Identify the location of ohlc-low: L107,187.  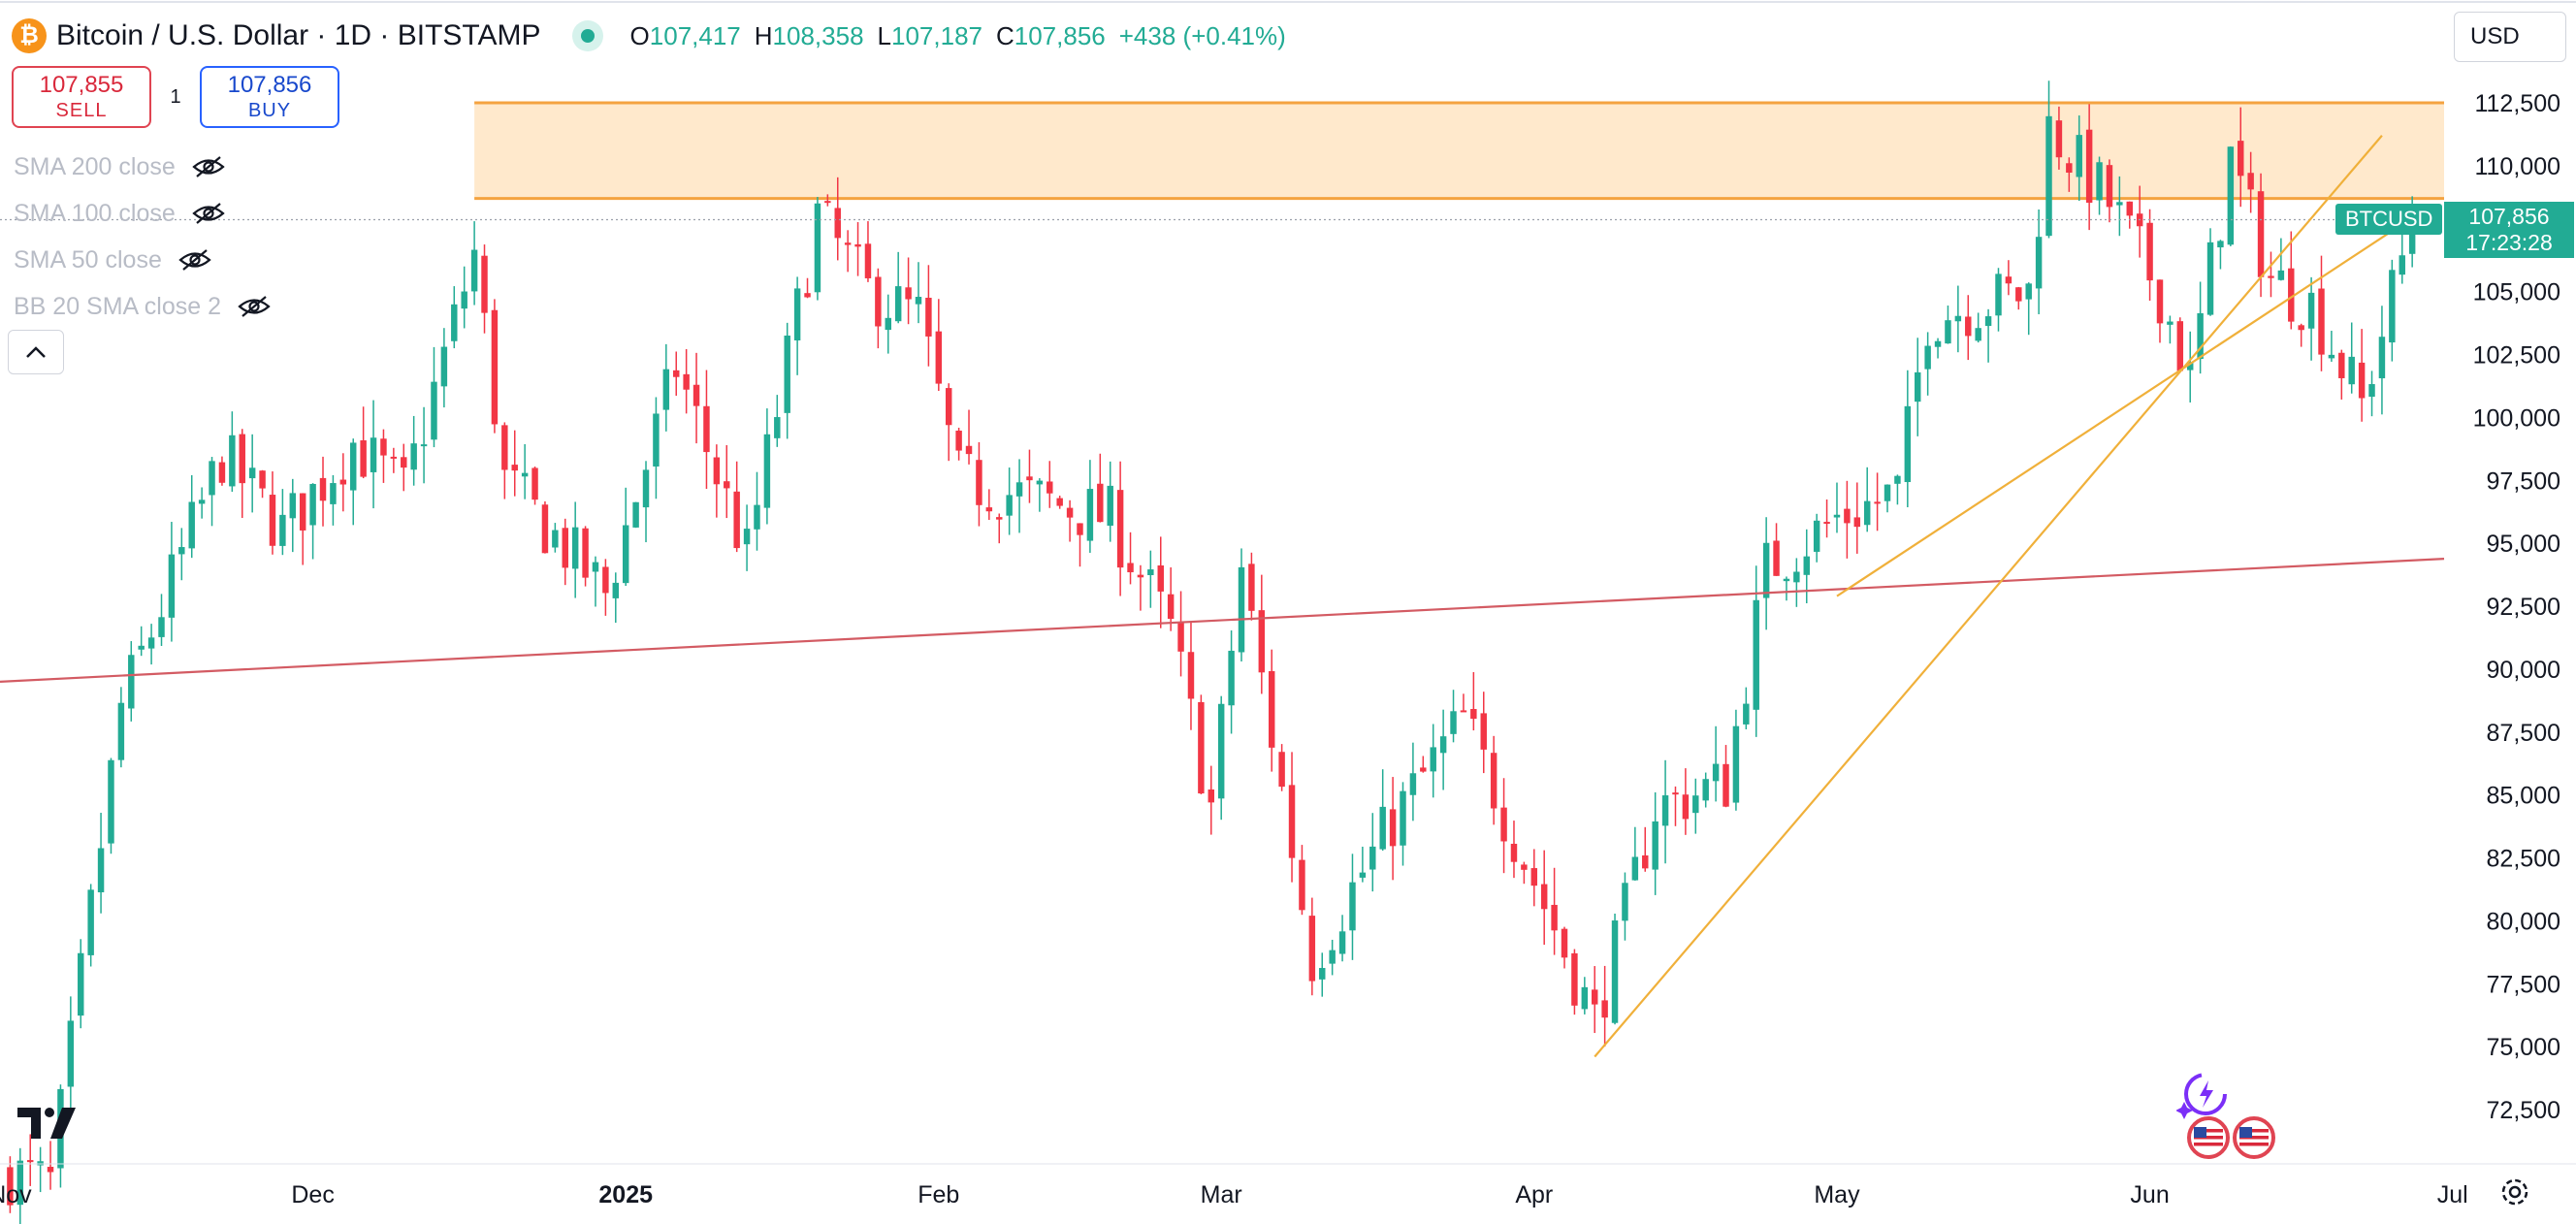
(929, 35).